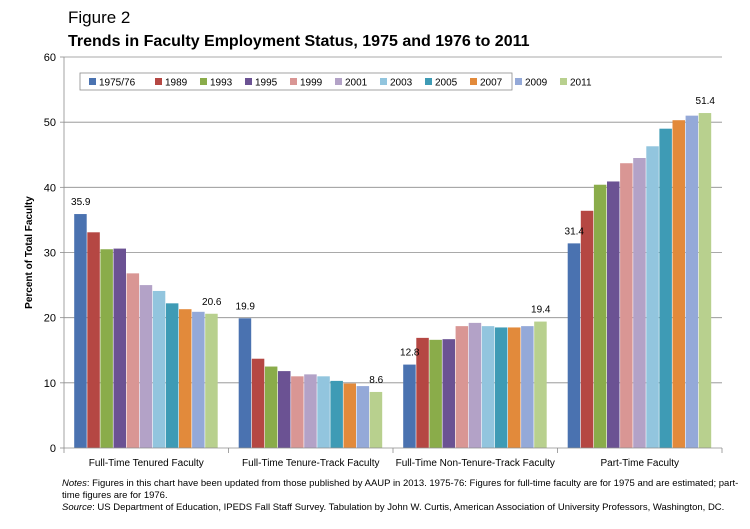 This screenshot has width=750, height=529. What do you see at coordinates (50, 188) in the screenshot?
I see `y-tick-label: 40` at bounding box center [50, 188].